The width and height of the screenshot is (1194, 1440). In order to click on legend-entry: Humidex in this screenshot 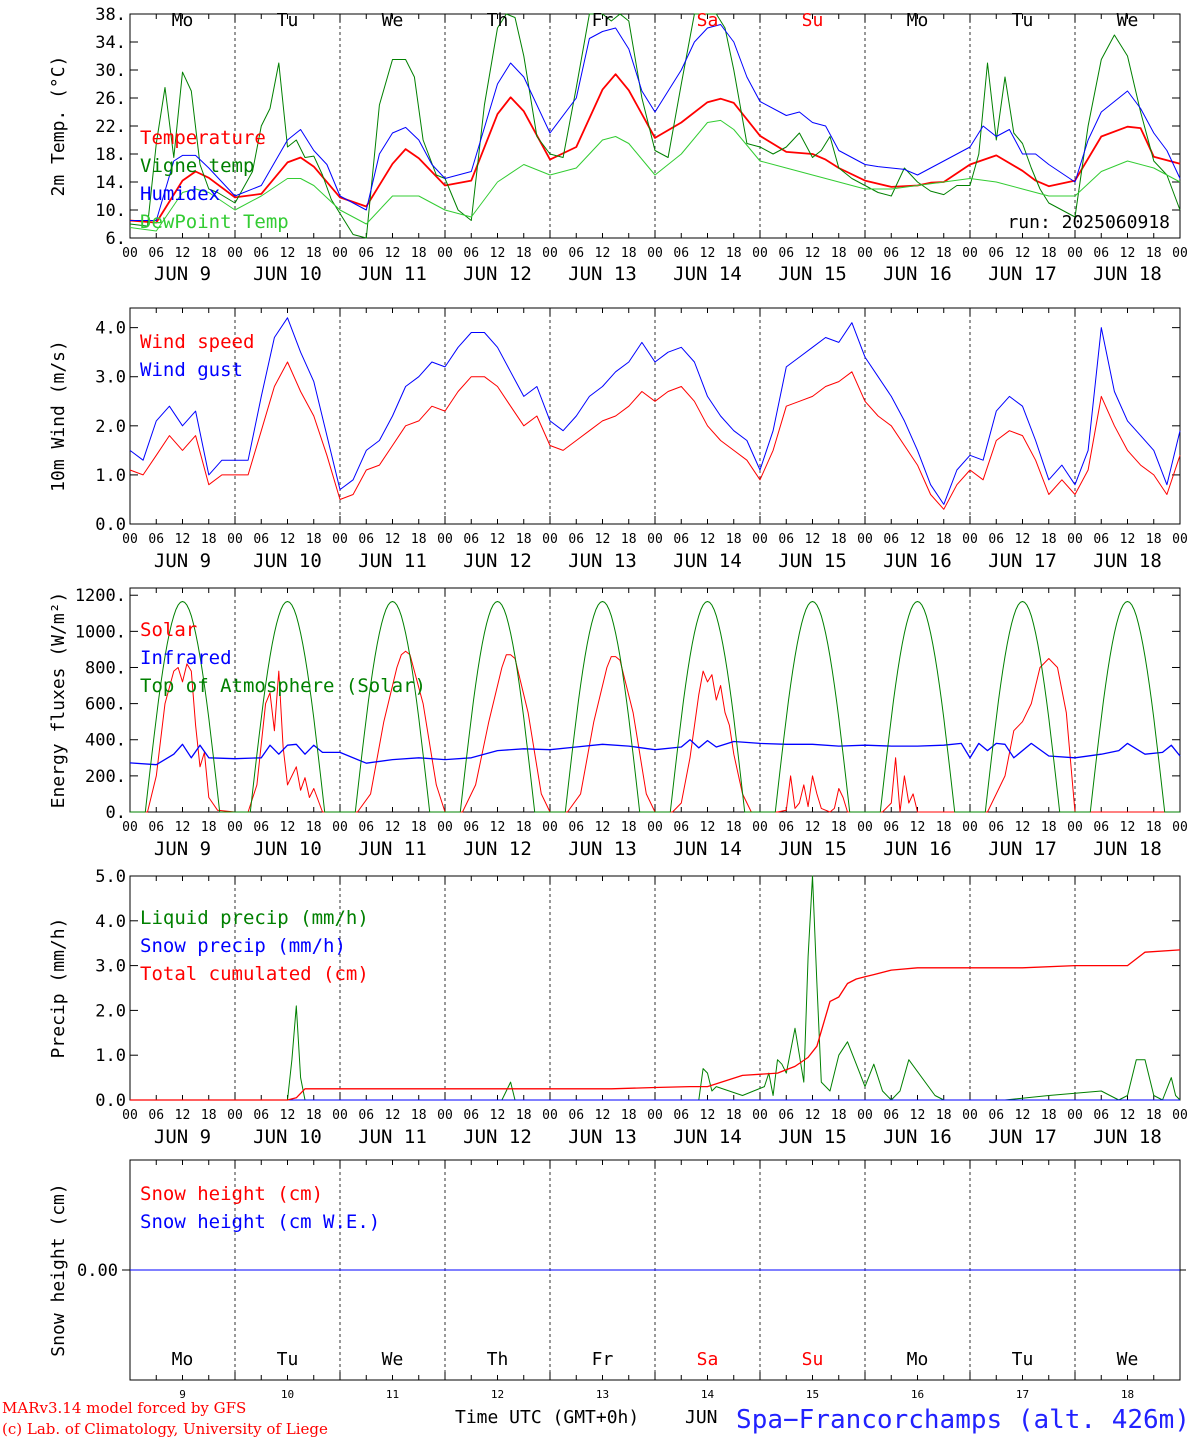, I will do `click(180, 194)`.